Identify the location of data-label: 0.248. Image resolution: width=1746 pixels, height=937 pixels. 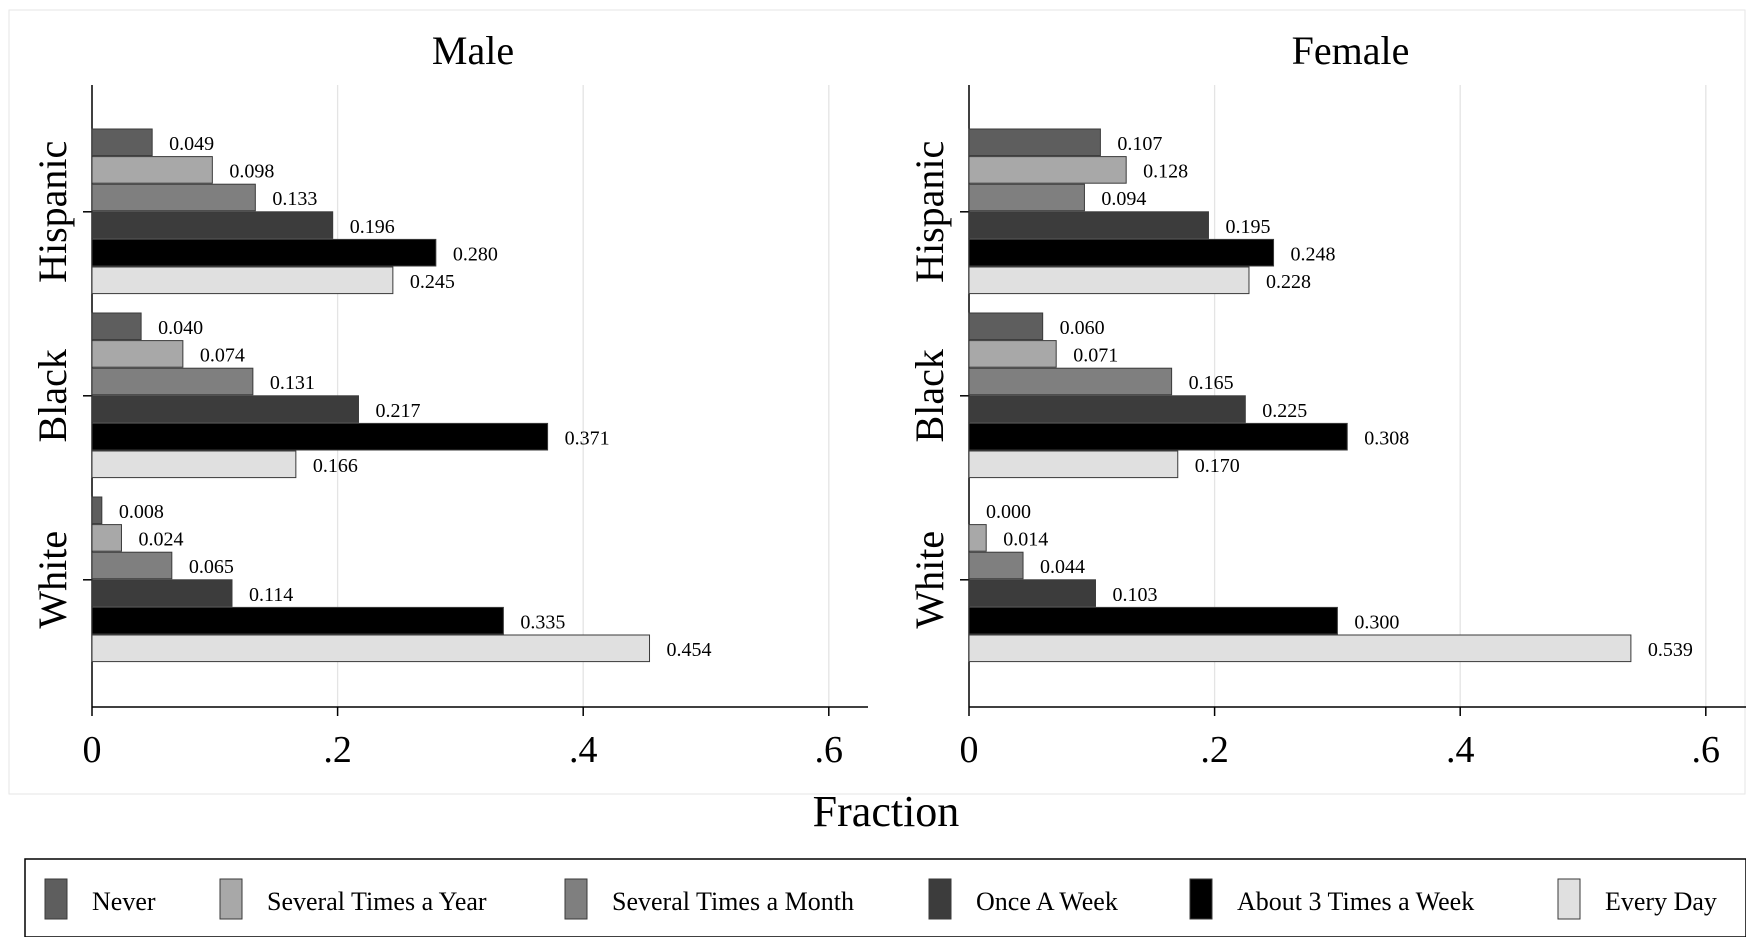
(1313, 254).